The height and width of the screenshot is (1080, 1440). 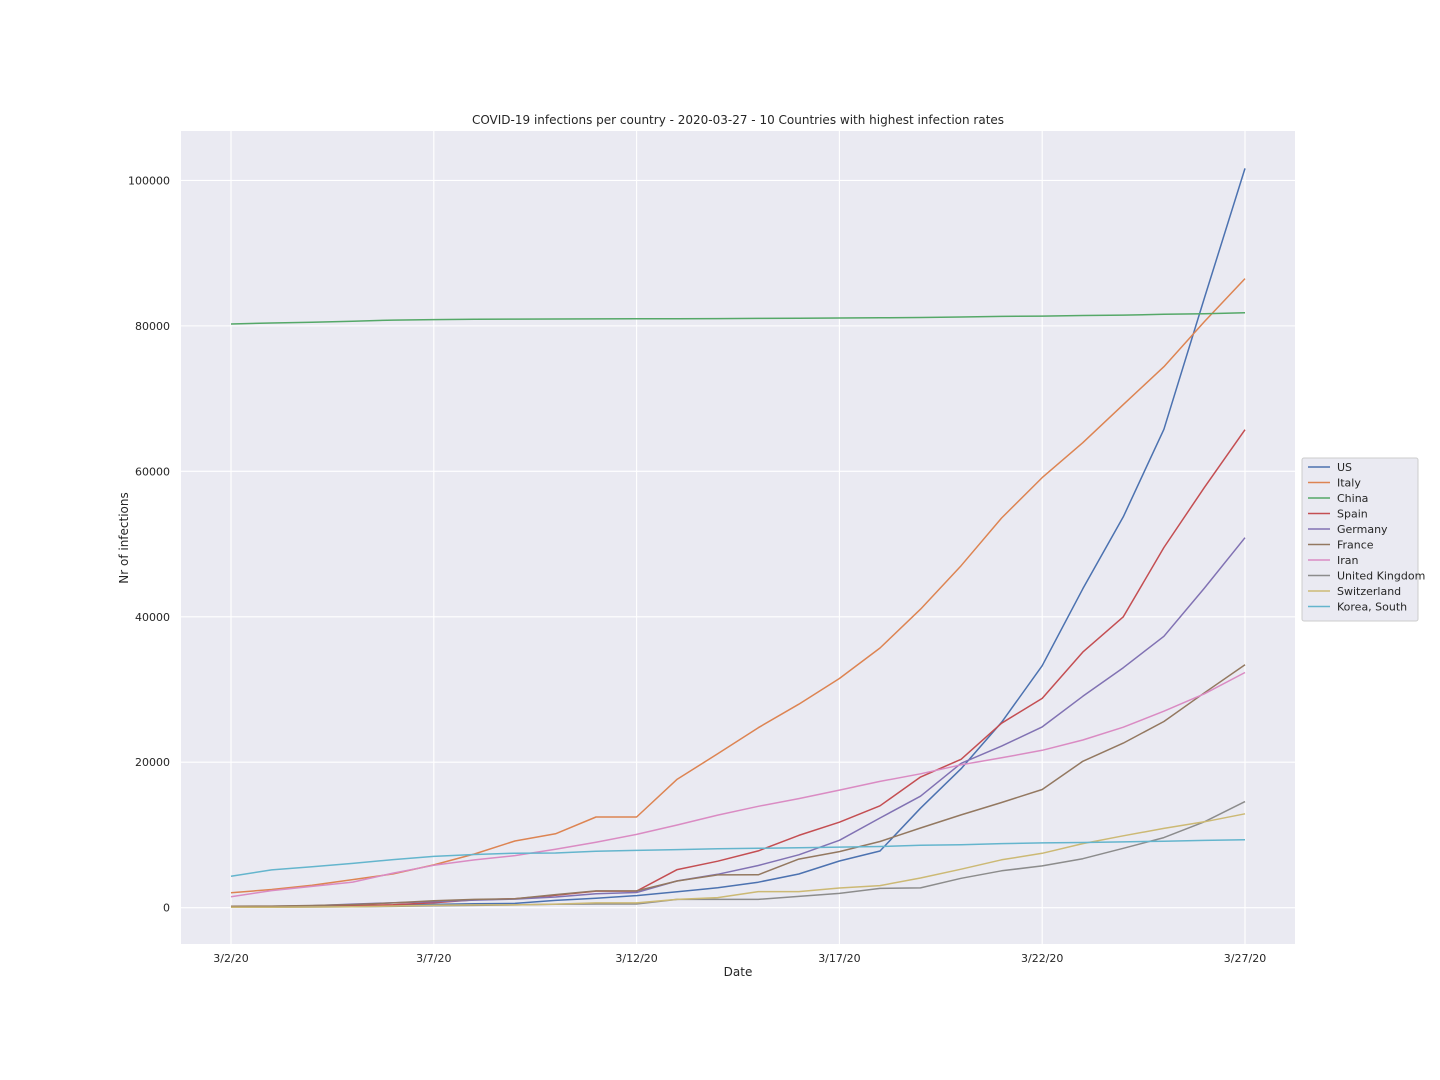 I want to click on y-tick-label: 40000, so click(x=152, y=617).